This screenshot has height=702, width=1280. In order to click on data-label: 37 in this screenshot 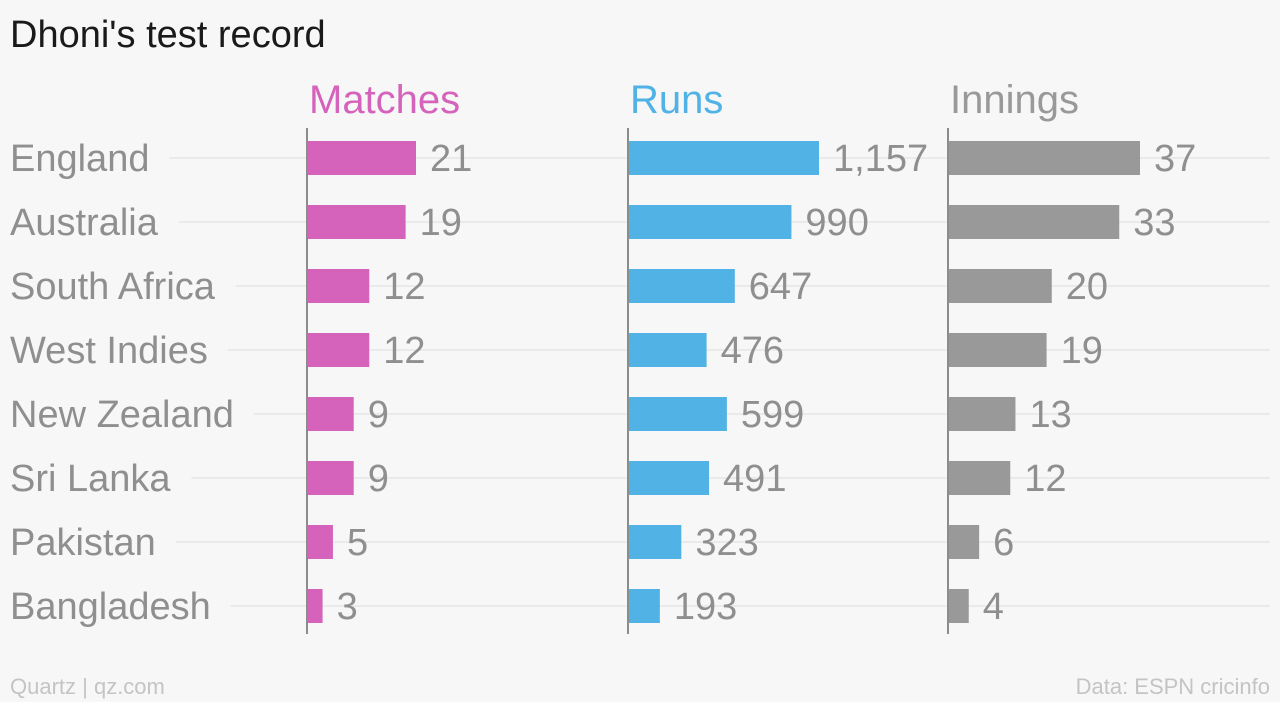, I will do `click(1175, 159)`.